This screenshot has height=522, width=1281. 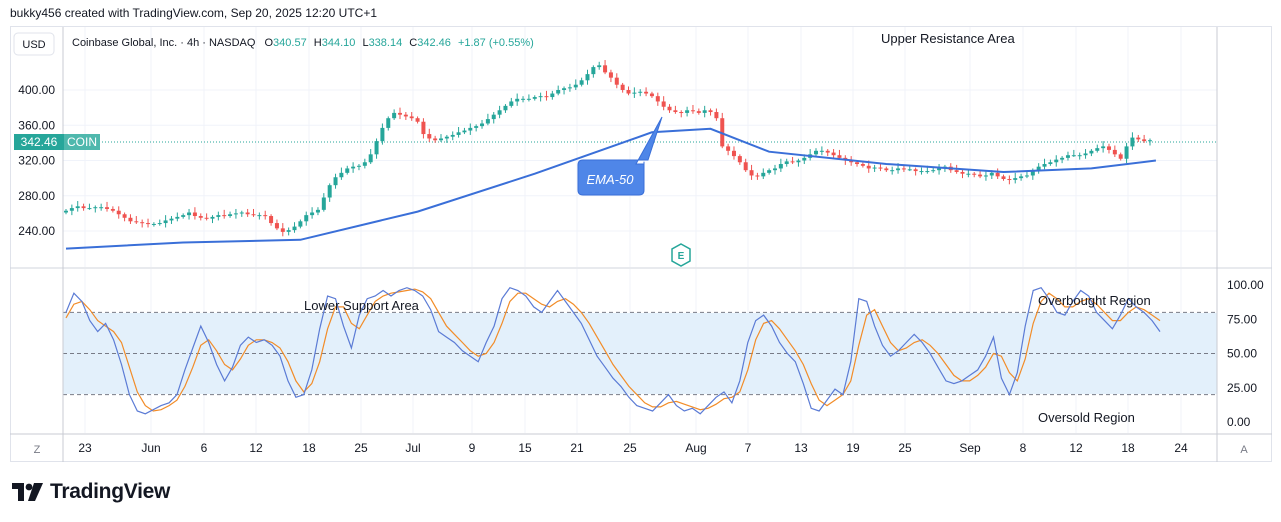 I want to click on auto-scale-button: A, so click(x=1244, y=450).